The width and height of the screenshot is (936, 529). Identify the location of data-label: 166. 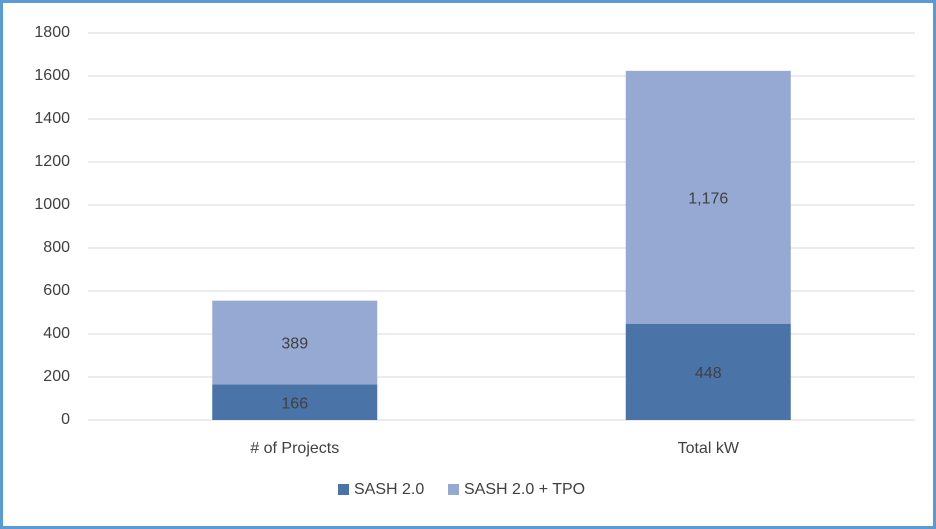
(294, 403).